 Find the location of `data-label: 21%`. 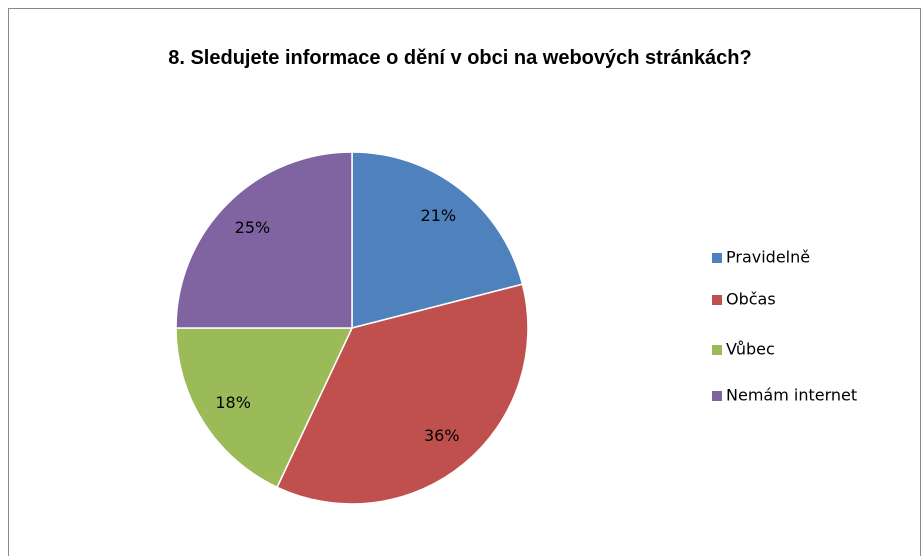

data-label: 21% is located at coordinates (439, 215).